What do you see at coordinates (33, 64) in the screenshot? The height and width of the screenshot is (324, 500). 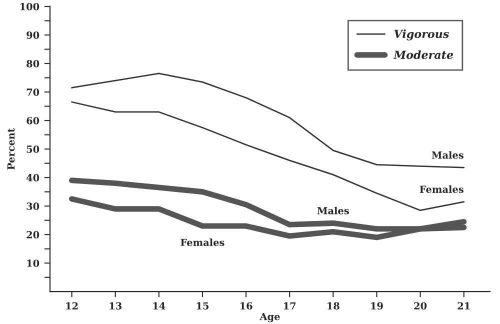 I see `y-tick-label: 80` at bounding box center [33, 64].